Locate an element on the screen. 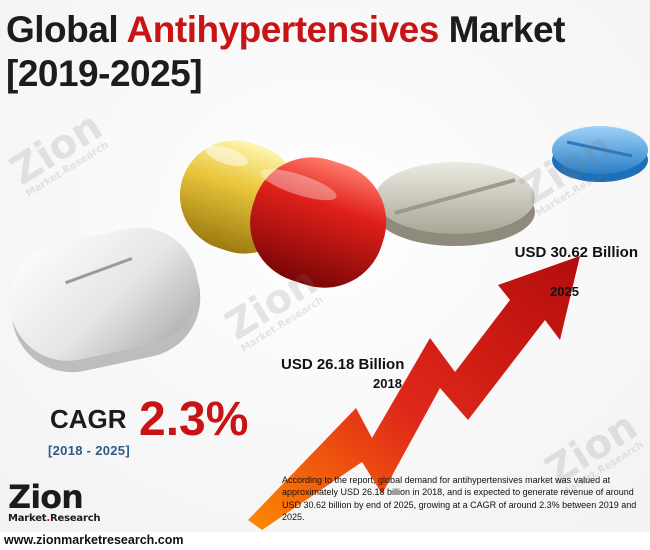  logo-subtitle: Market.Research is located at coordinates (54, 518).